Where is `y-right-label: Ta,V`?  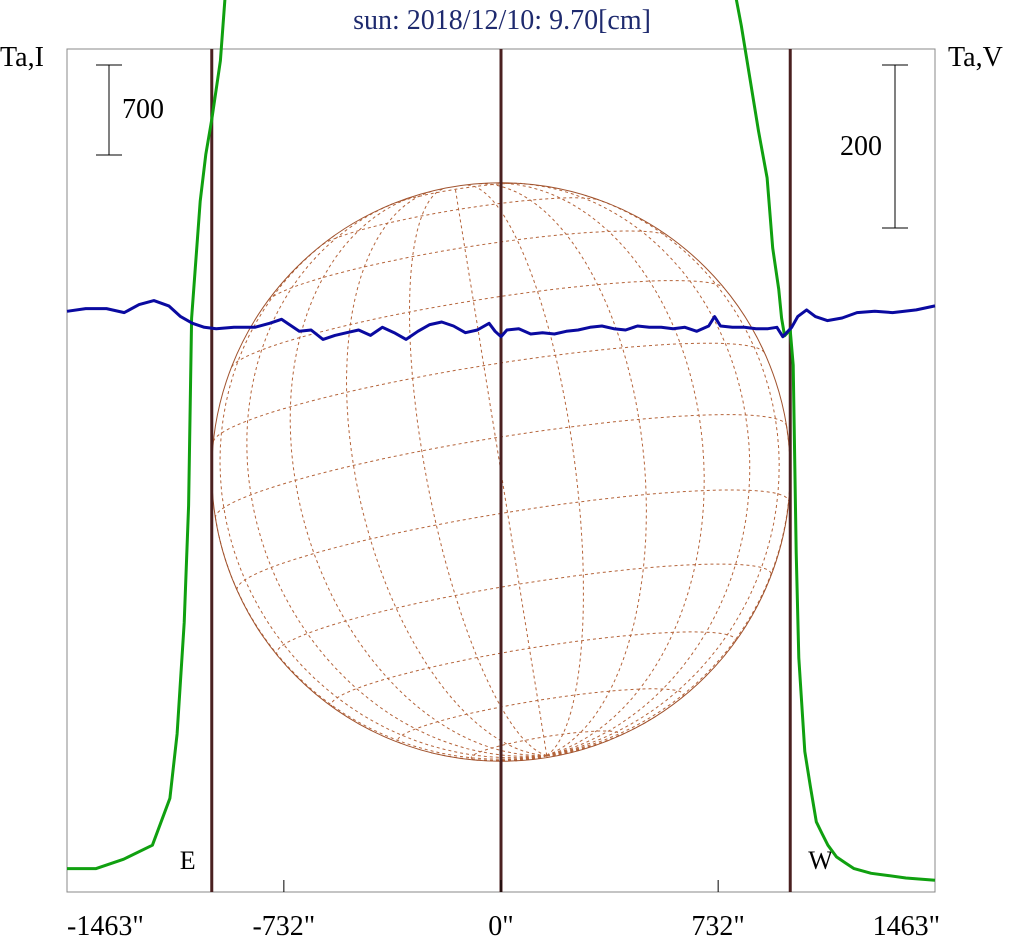 y-right-label: Ta,V is located at coordinates (975, 57).